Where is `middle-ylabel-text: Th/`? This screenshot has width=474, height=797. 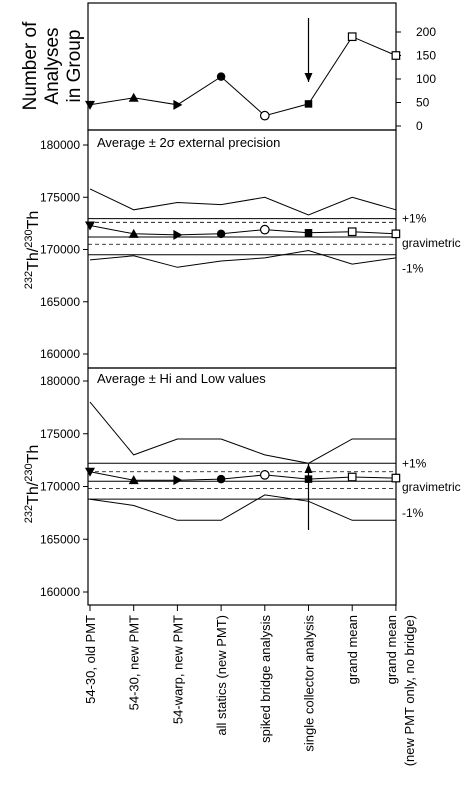
middle-ylabel-text: Th/ is located at coordinates (33, 259).